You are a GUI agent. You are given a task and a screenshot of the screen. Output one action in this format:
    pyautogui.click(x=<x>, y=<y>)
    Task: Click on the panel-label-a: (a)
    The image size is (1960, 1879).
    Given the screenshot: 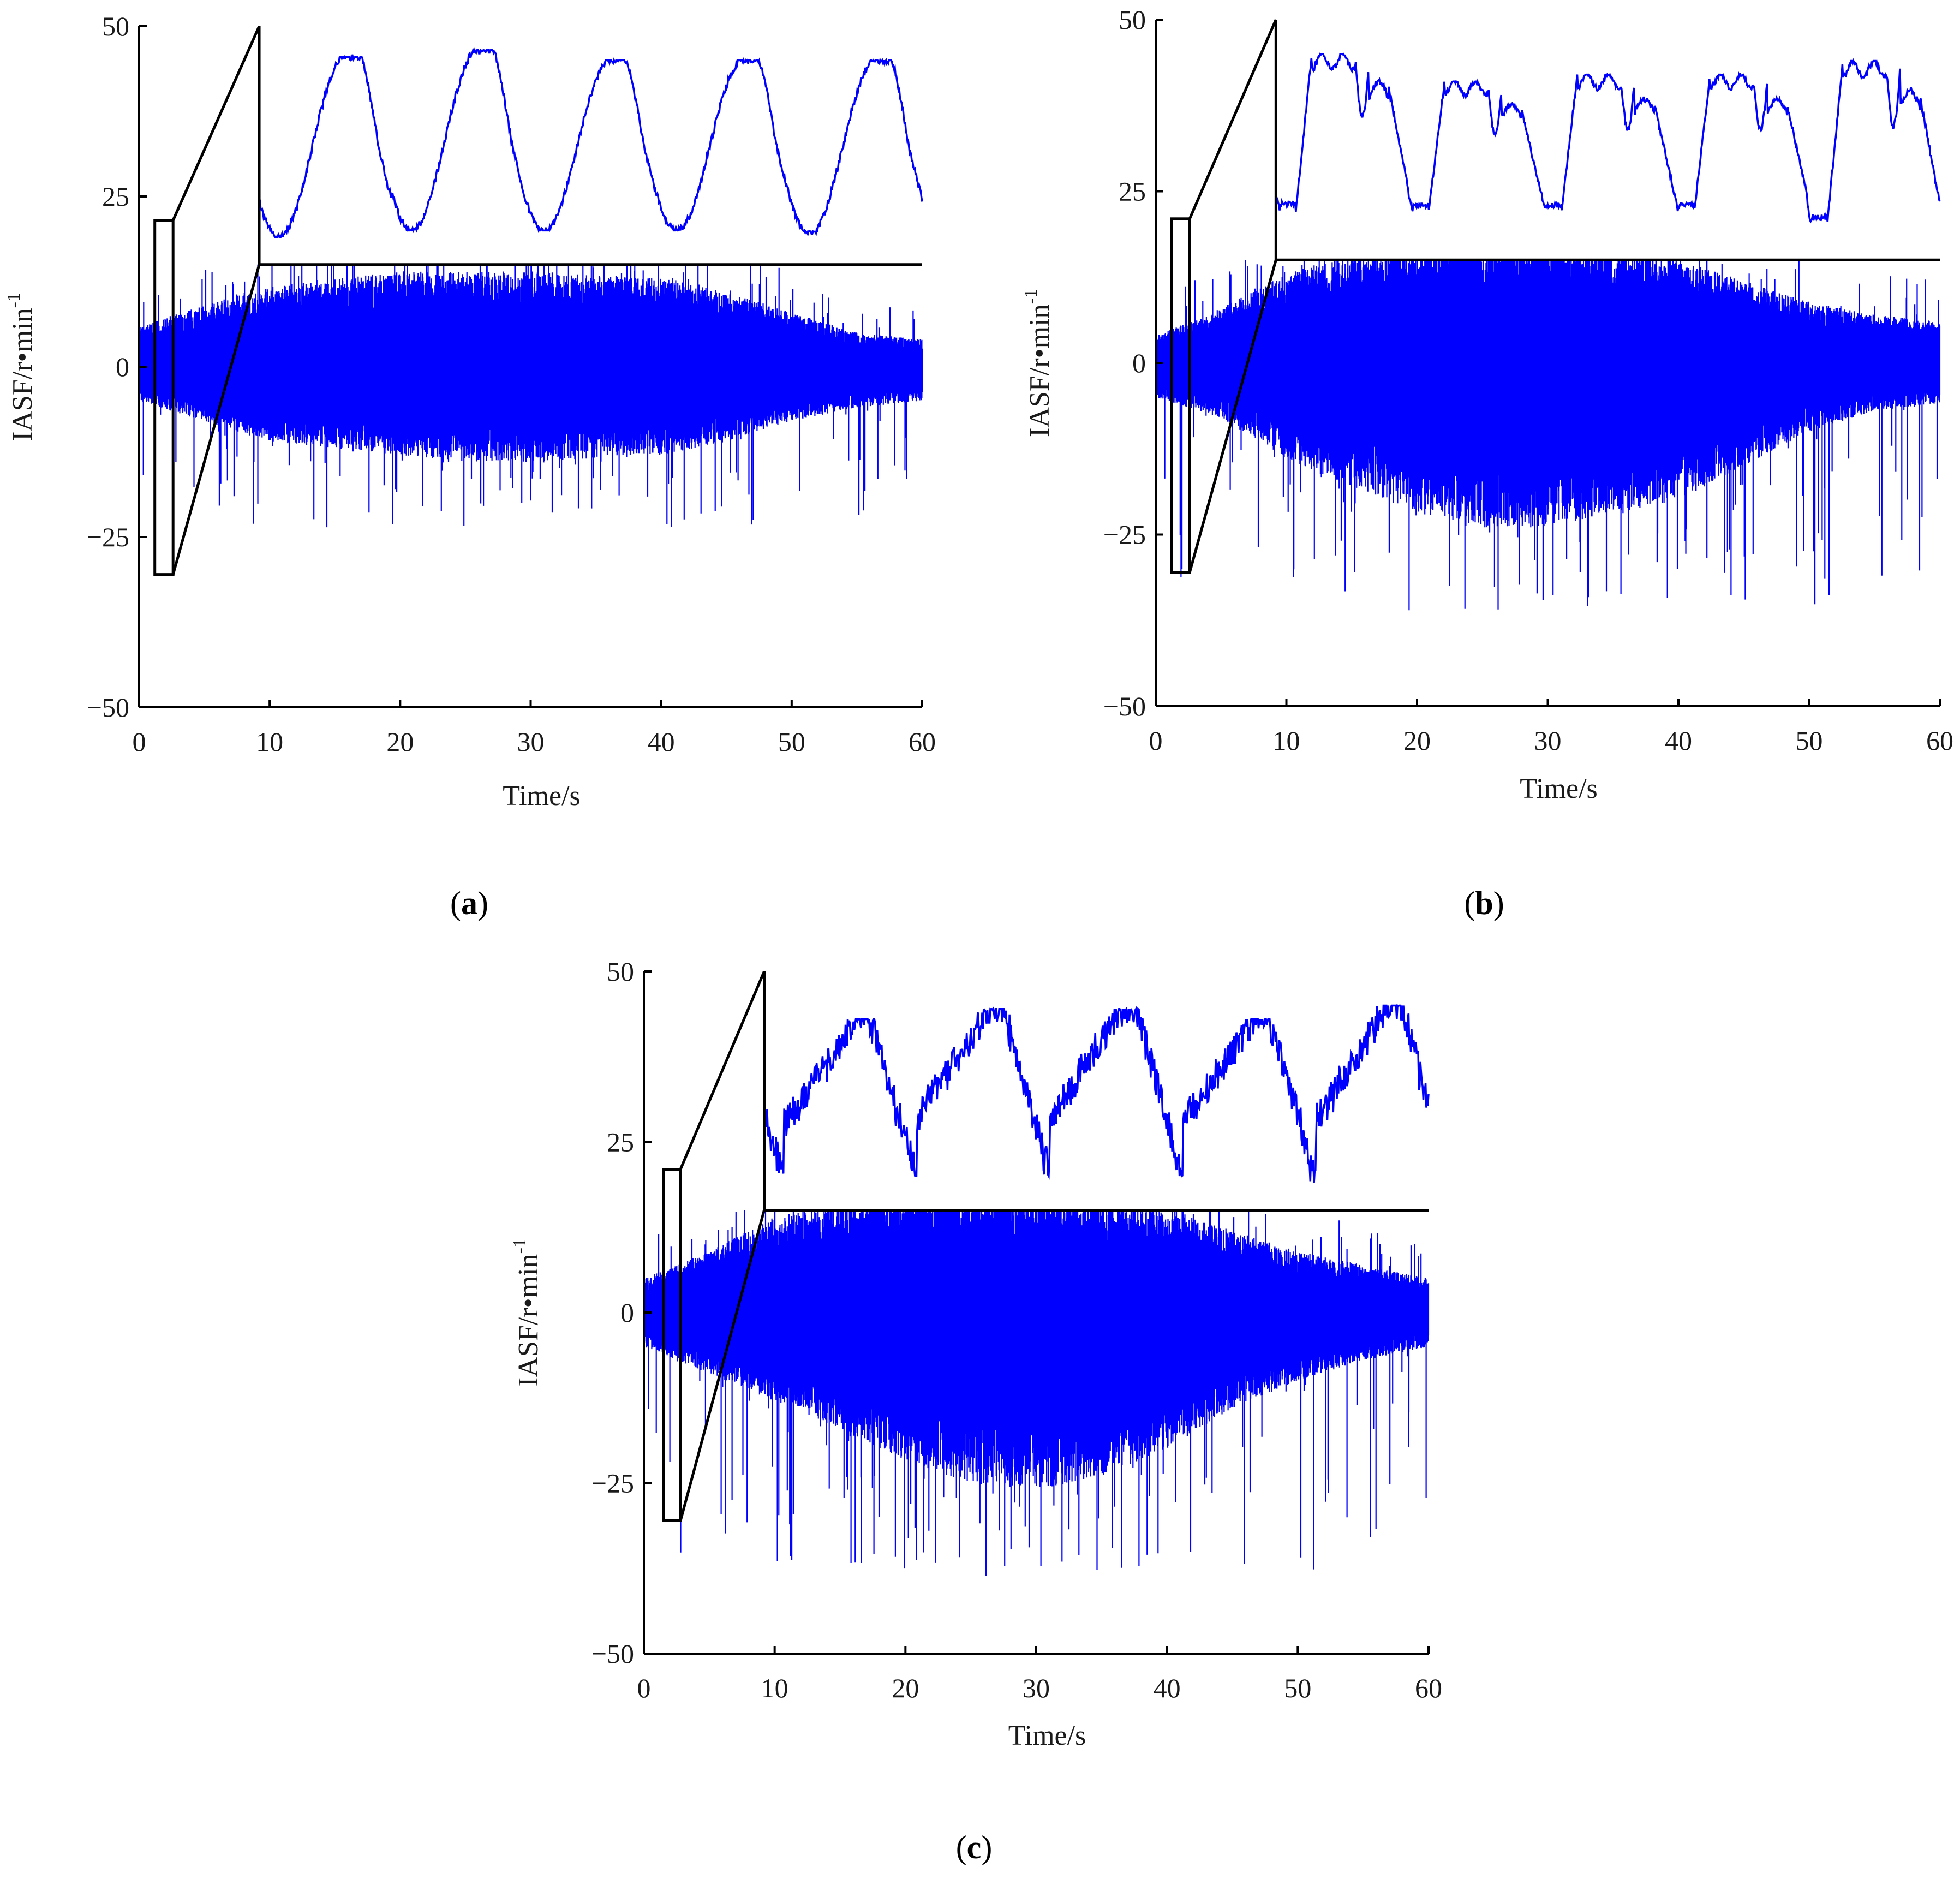 What is the action you would take?
    pyautogui.click(x=469, y=903)
    